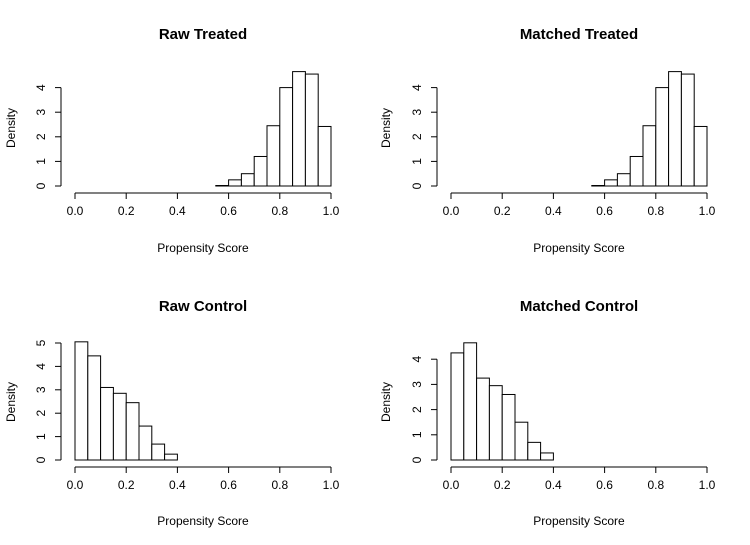 The height and width of the screenshot is (545, 750). I want to click on y-tick-label: 5, so click(41, 342).